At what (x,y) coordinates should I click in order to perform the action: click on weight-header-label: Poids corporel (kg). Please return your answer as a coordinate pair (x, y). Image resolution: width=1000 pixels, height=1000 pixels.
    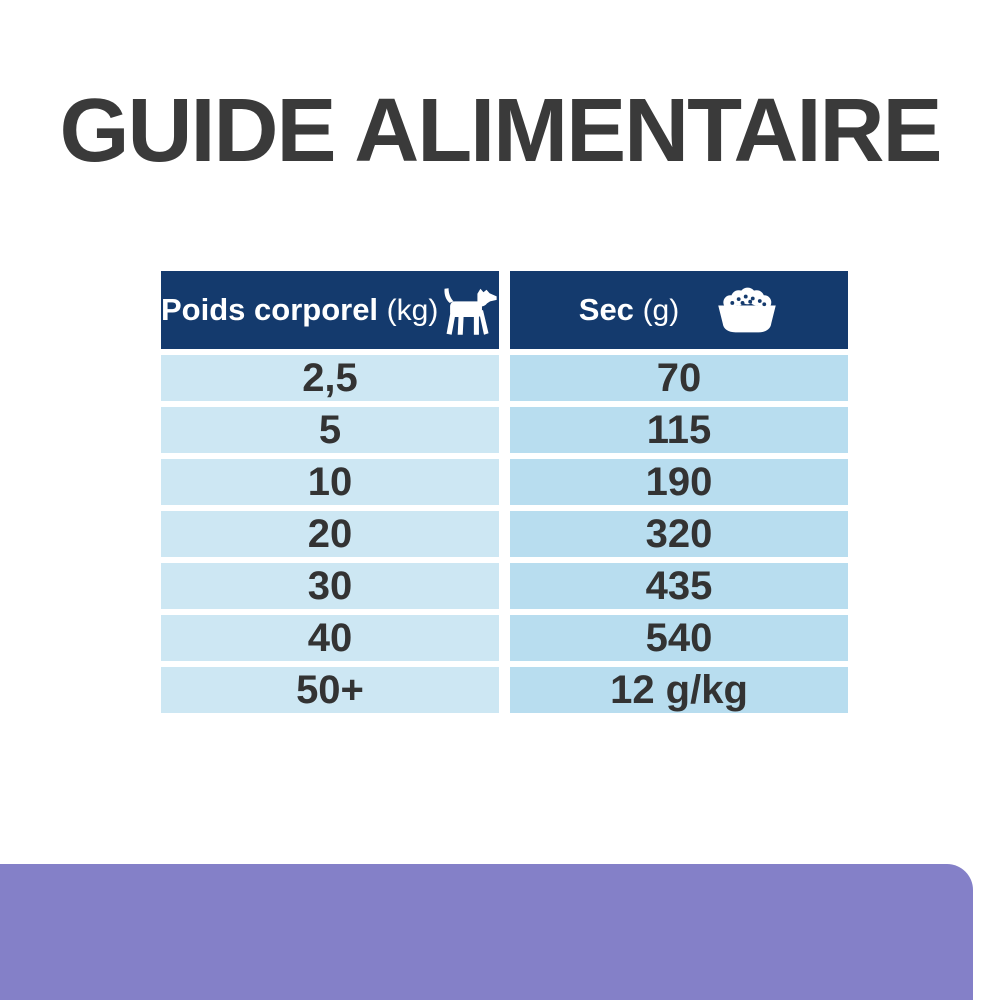
    Looking at the image, I should click on (299, 310).